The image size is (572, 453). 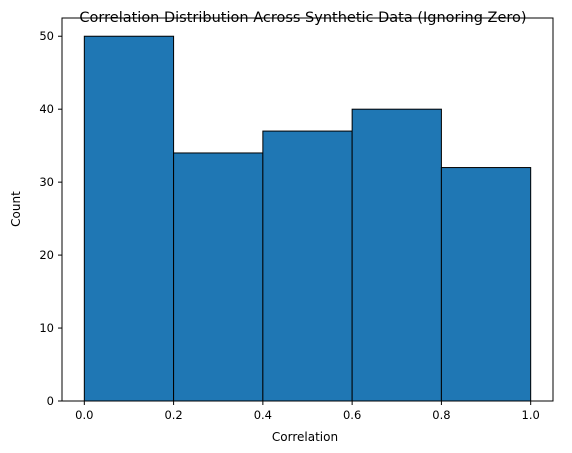 What do you see at coordinates (305, 437) in the screenshot?
I see `x-axis-label: Correlation` at bounding box center [305, 437].